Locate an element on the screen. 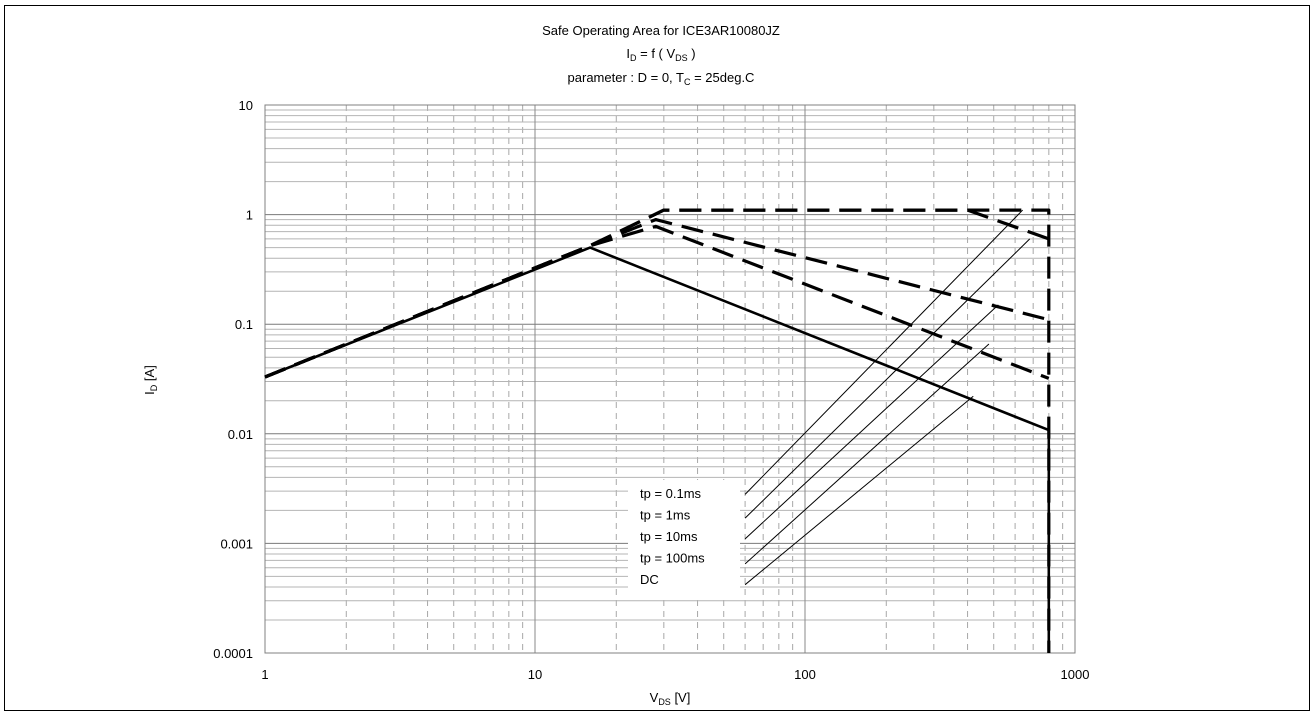 The height and width of the screenshot is (713, 1315). legend-entry: DC is located at coordinates (649, 579).